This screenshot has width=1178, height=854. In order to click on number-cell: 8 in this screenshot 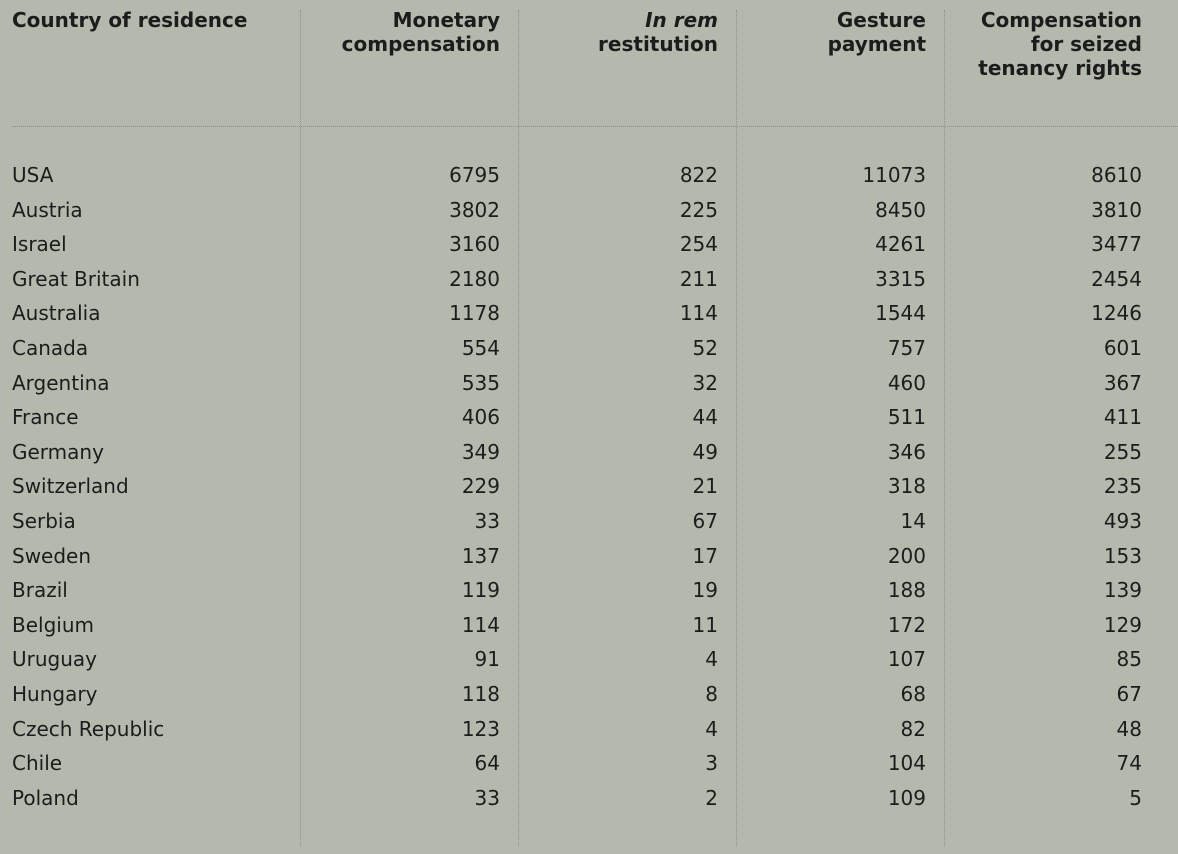, I will do `click(711, 693)`.